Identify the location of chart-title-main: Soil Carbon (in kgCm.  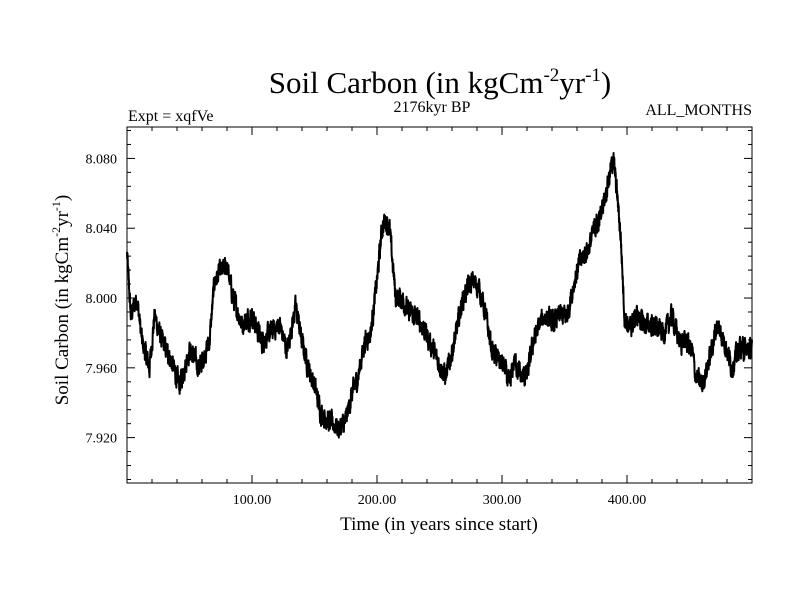
(406, 82).